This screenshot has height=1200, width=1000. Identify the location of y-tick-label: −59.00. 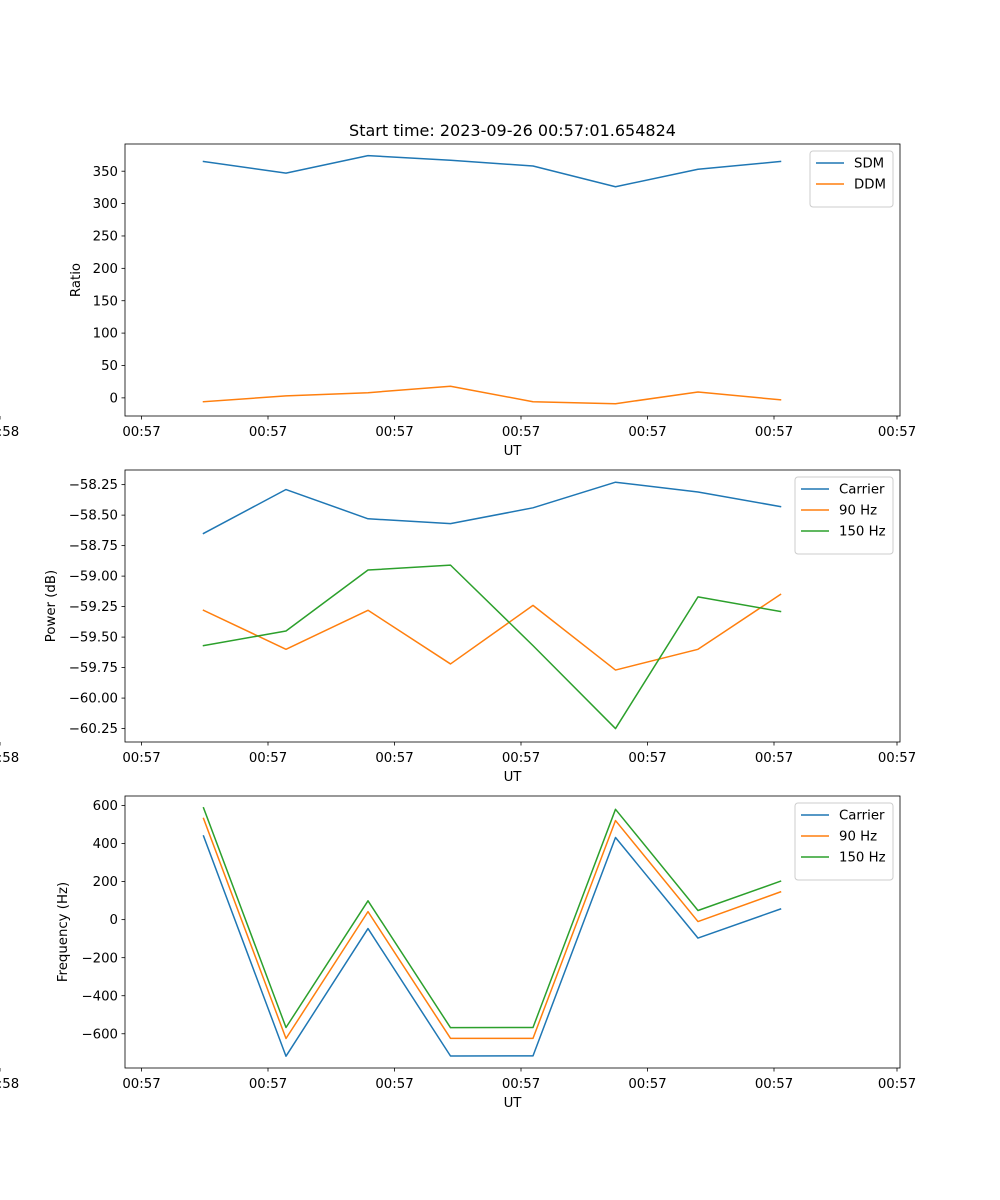
(93, 577).